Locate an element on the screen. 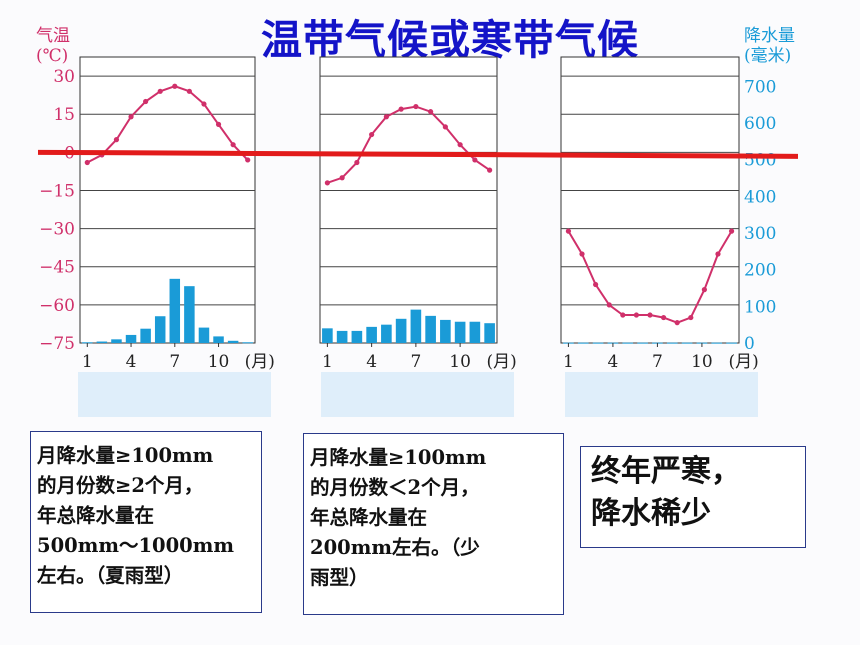 Image resolution: width=860 pixels, height=645 pixels. temperature-tick-label: −45 is located at coordinates (57, 268).